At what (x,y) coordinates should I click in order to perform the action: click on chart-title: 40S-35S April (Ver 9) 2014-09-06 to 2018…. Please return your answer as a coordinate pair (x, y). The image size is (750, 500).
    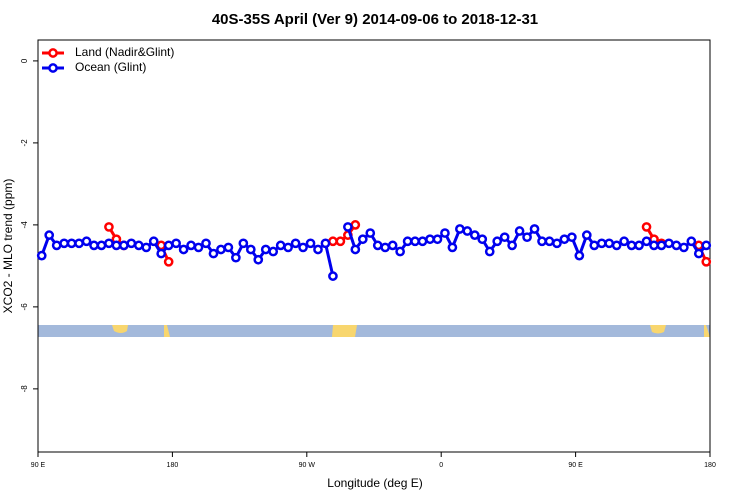
    Looking at the image, I should click on (375, 19).